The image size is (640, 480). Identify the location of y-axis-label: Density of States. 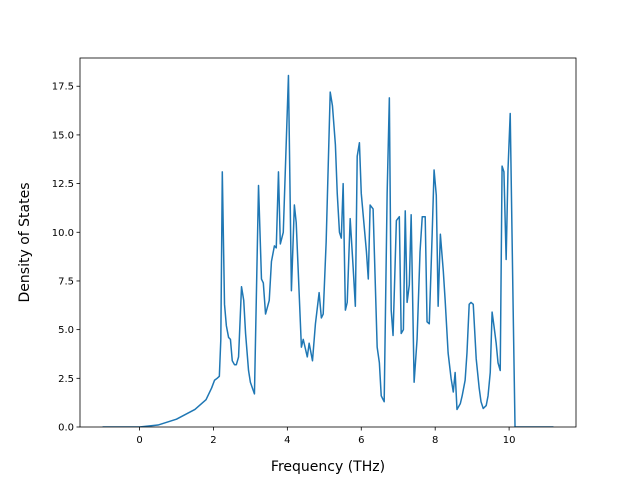
(25, 243).